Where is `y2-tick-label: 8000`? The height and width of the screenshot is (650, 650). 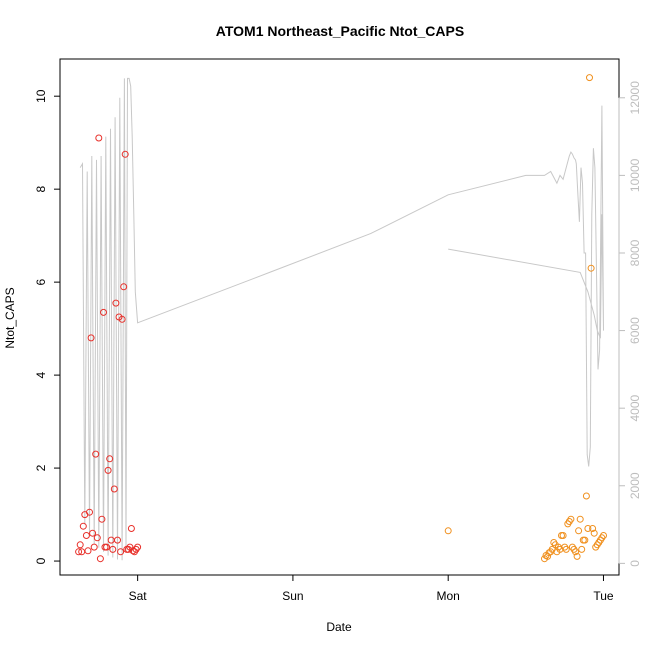
y2-tick-label: 8000 is located at coordinates (635, 252).